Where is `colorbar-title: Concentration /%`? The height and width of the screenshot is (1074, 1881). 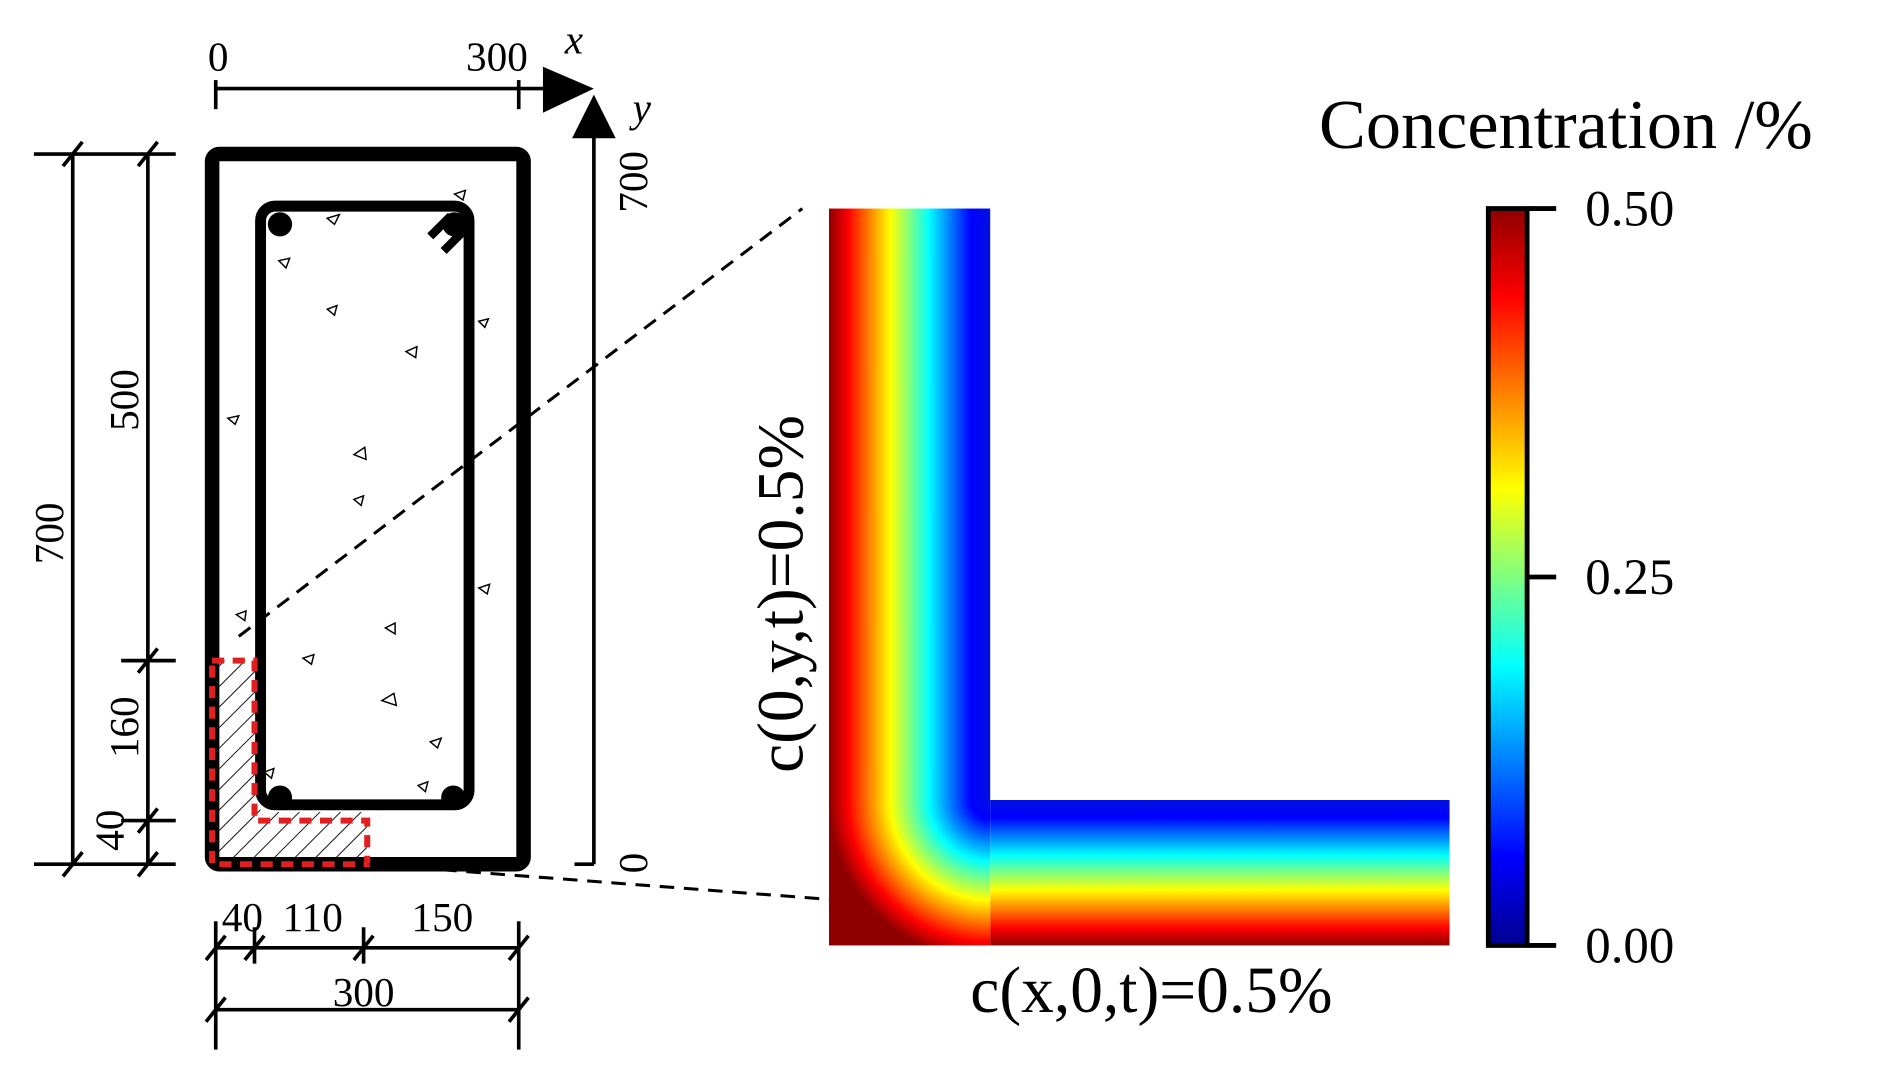
colorbar-title: Concentration /% is located at coordinates (1566, 125).